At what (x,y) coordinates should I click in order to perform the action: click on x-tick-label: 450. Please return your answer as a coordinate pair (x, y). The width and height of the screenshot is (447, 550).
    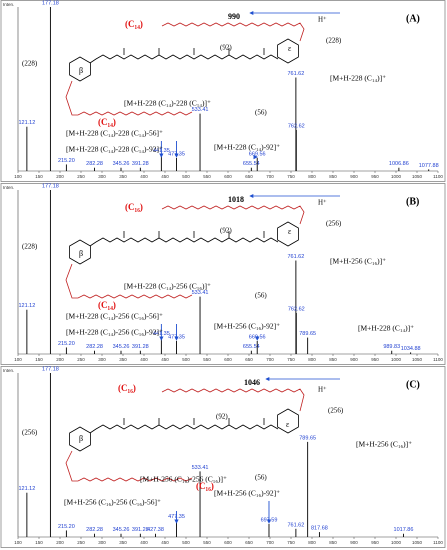
    Looking at the image, I should click on (165, 542).